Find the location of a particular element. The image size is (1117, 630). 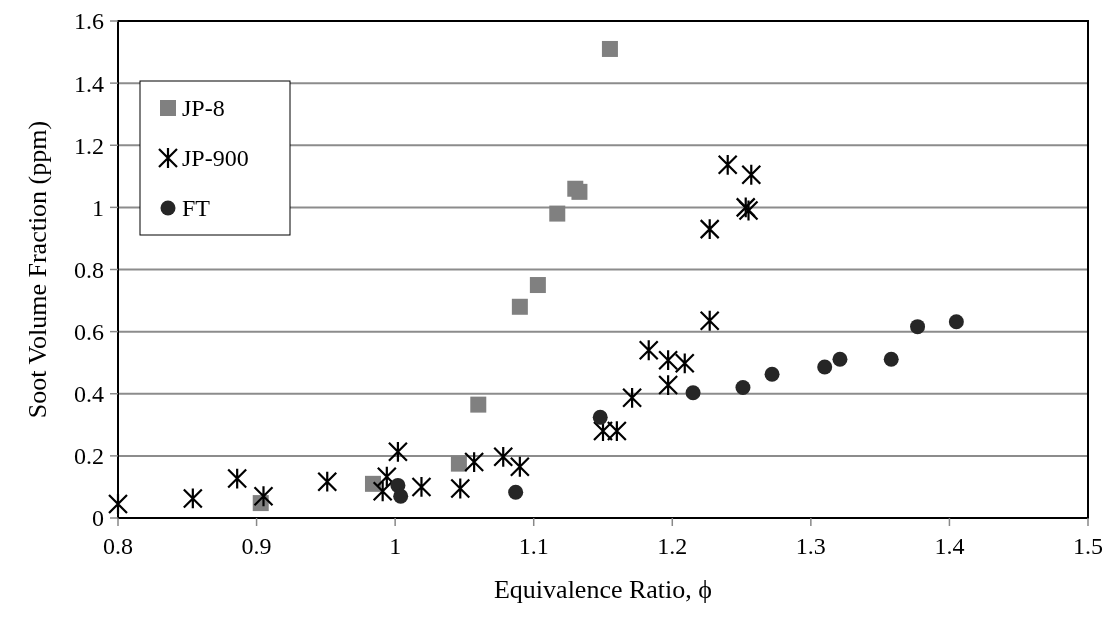

y-tick-label: 0.6 is located at coordinates (89, 332).